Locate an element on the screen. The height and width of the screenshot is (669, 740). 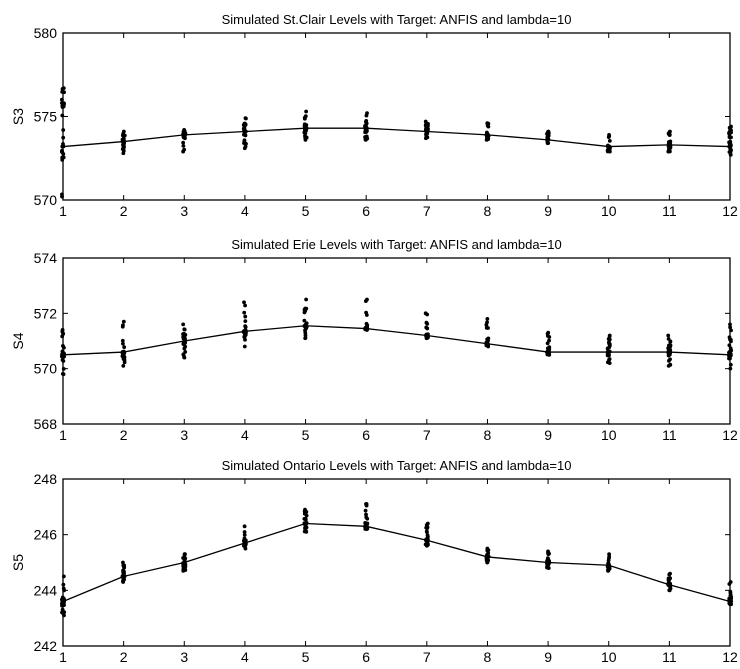
y-tick-label: 248 is located at coordinates (46, 479).